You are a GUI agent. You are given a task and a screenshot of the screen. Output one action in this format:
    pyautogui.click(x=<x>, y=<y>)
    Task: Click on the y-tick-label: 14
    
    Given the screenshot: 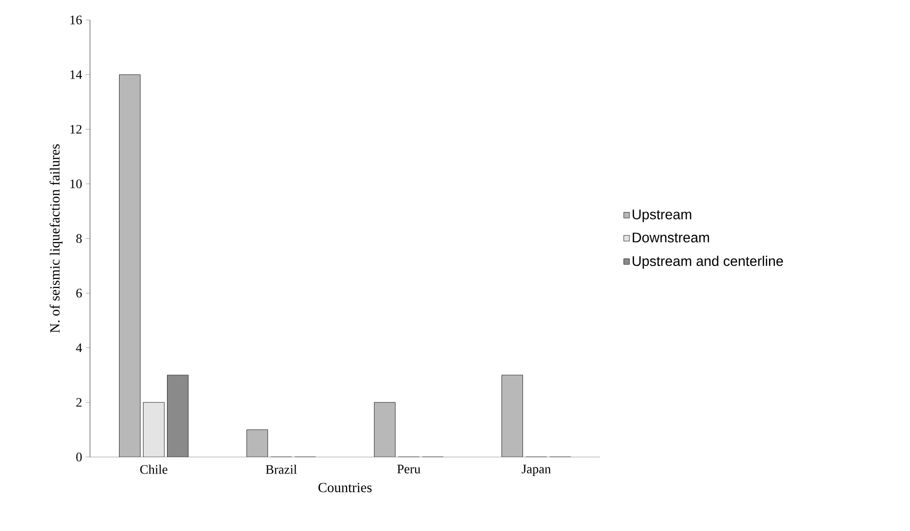 What is the action you would take?
    pyautogui.click(x=76, y=74)
    